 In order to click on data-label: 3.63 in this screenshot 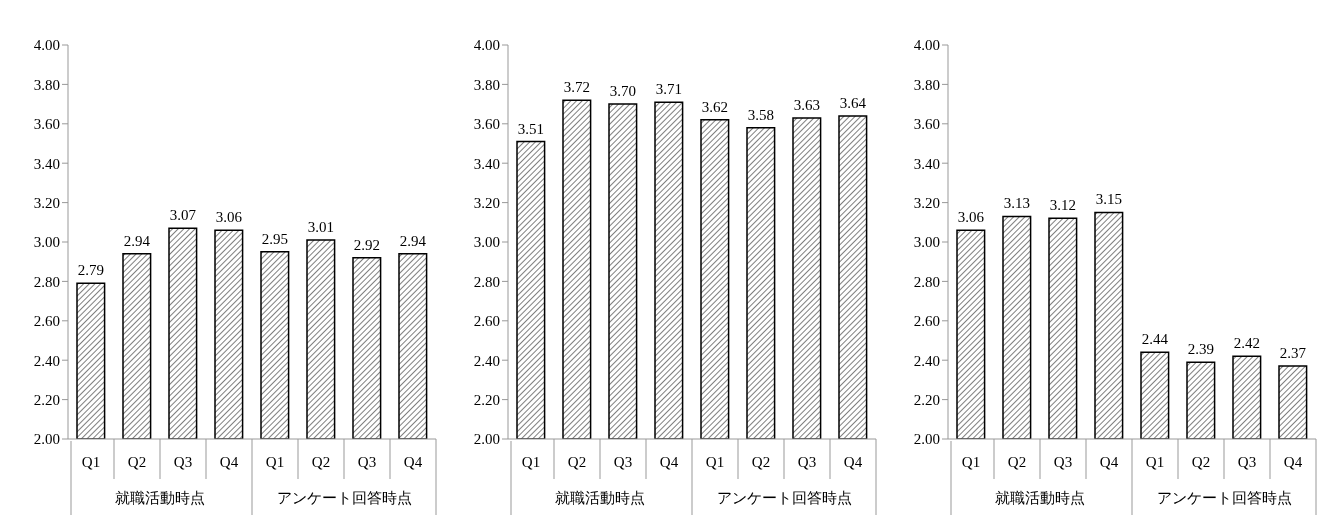, I will do `click(806, 104)`.